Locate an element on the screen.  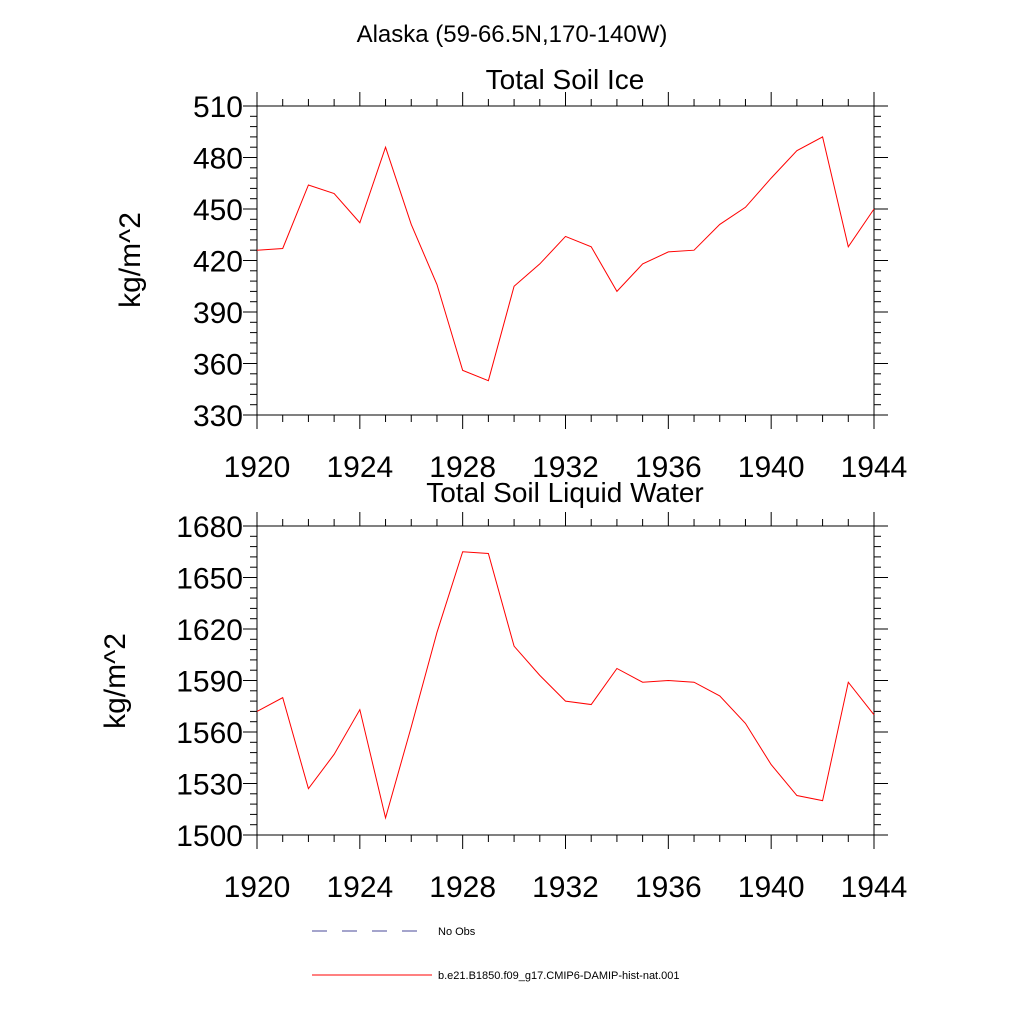
figure-title: Alaska (59-66.5N,170-140W) is located at coordinates (512, 34).